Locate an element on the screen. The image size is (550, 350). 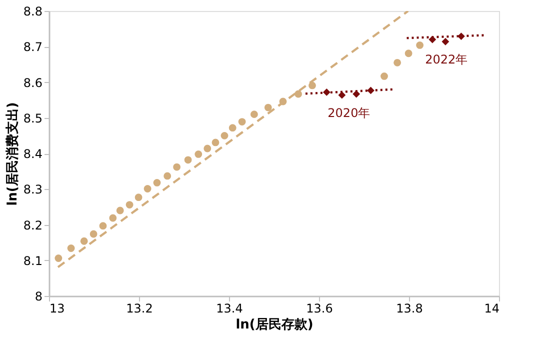
x-tick-label: 13.2 is located at coordinates (139, 309).